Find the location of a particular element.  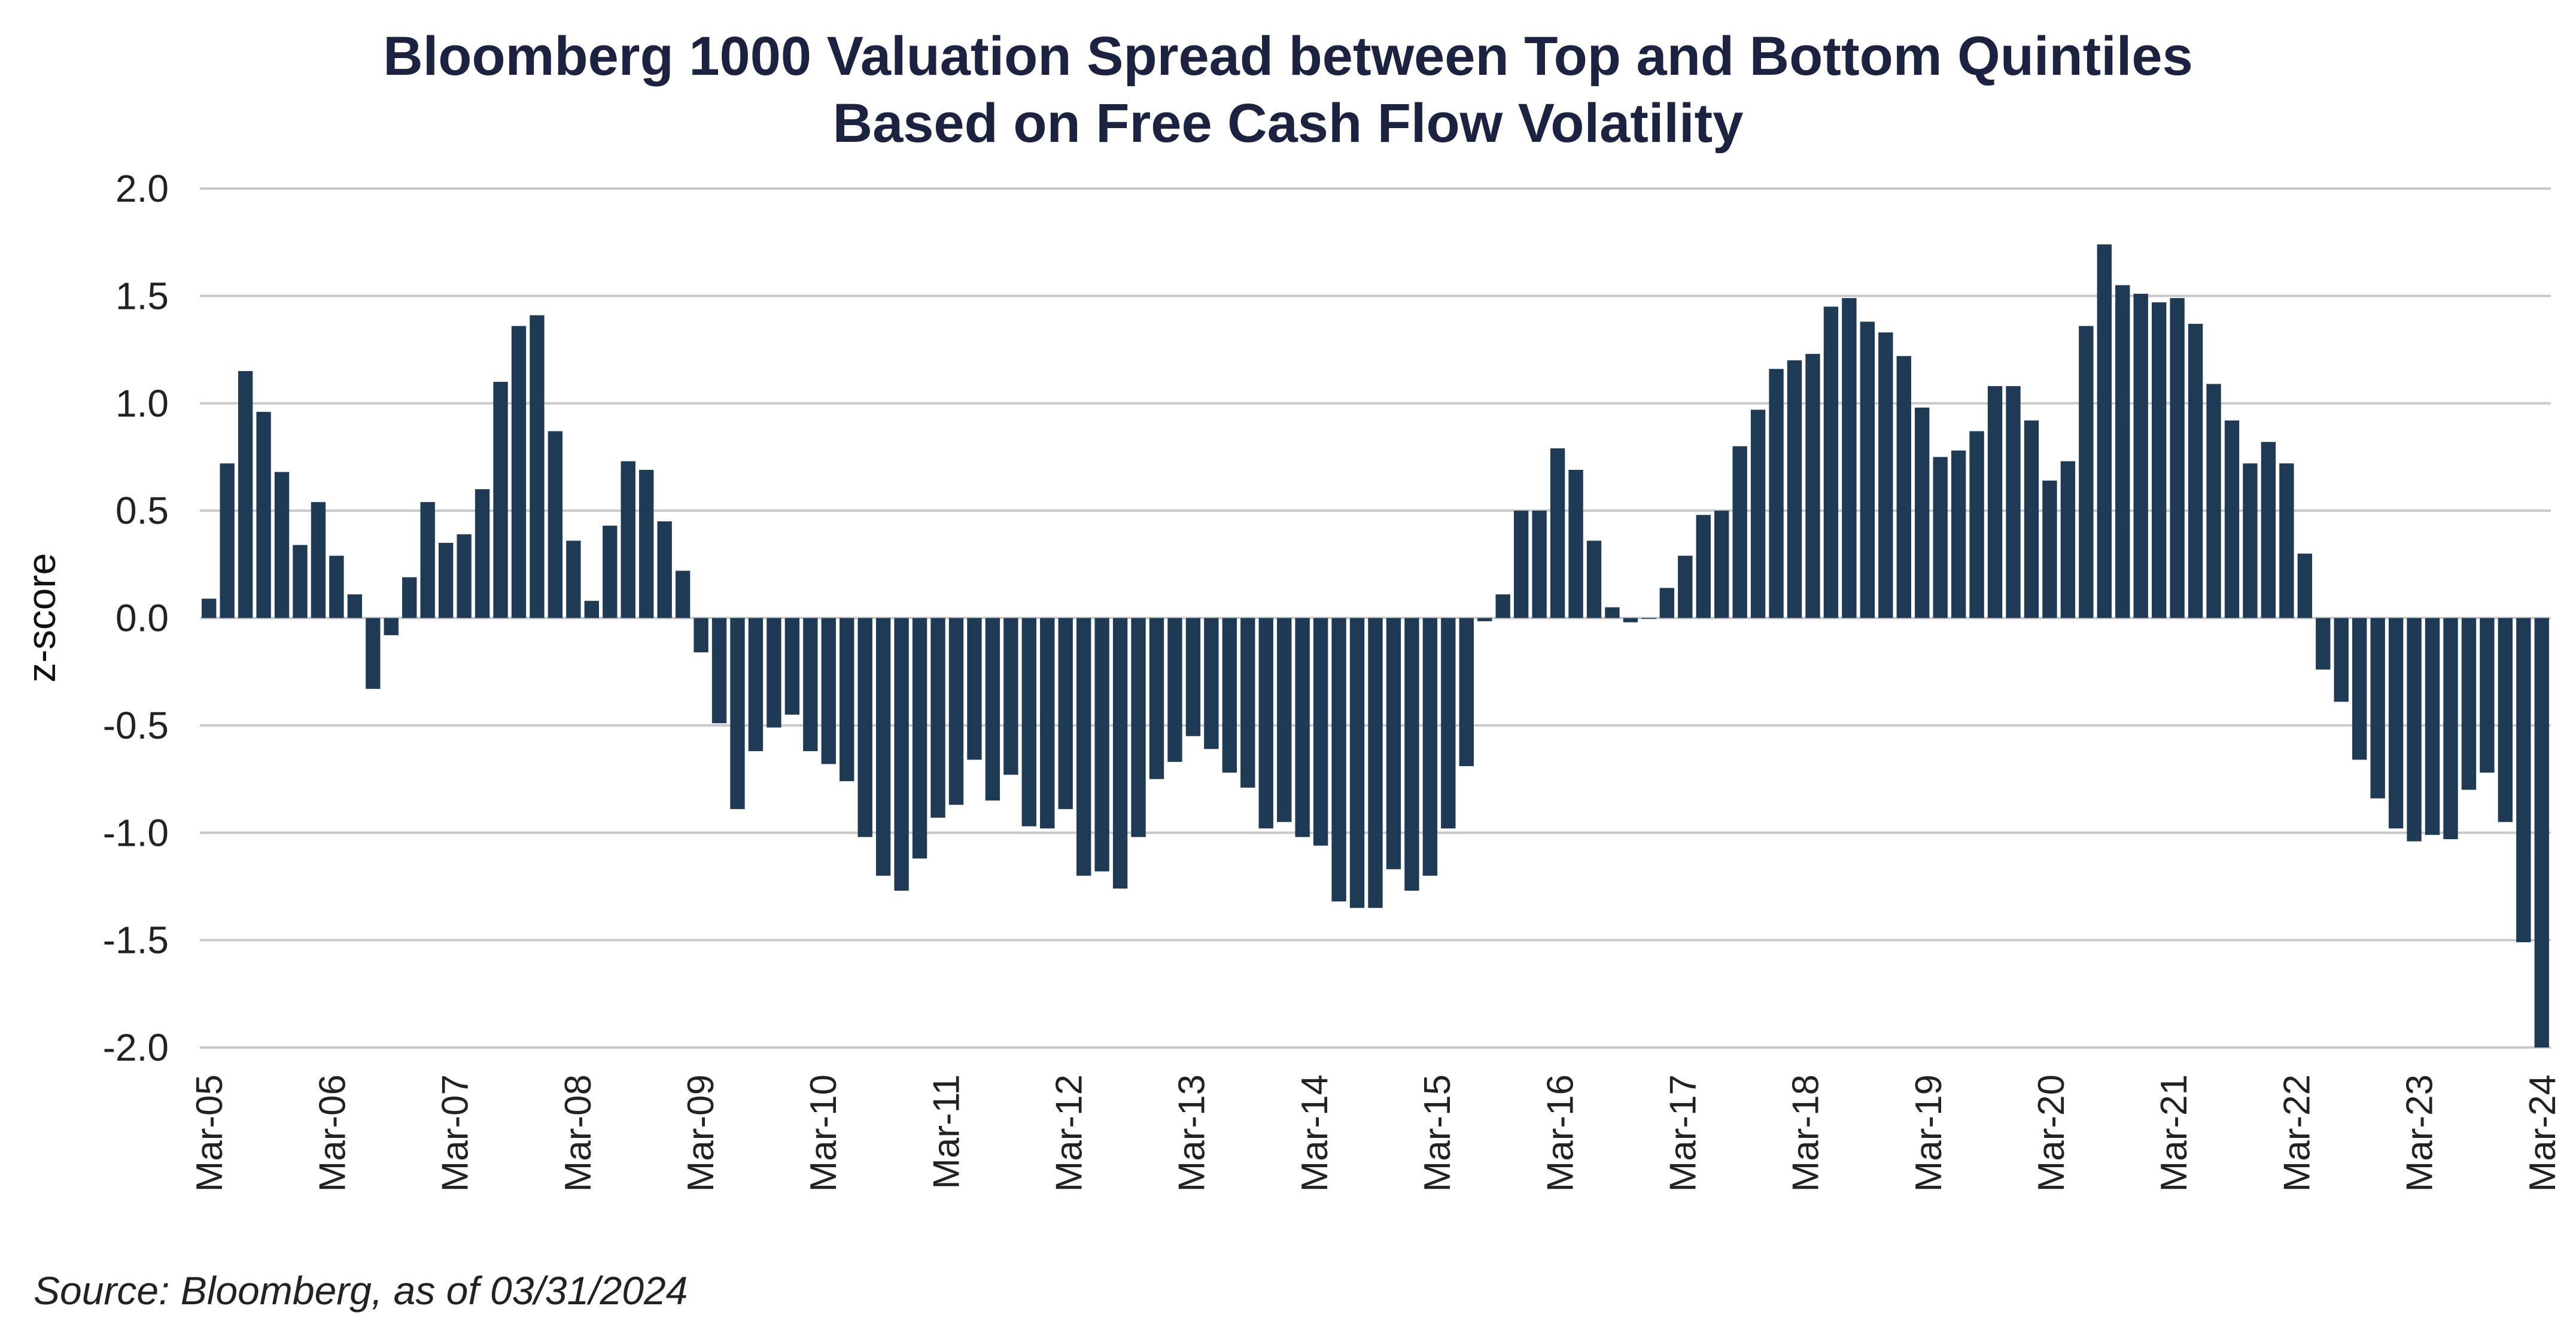

x-tick-label: Mar-16 is located at coordinates (1561, 1133).